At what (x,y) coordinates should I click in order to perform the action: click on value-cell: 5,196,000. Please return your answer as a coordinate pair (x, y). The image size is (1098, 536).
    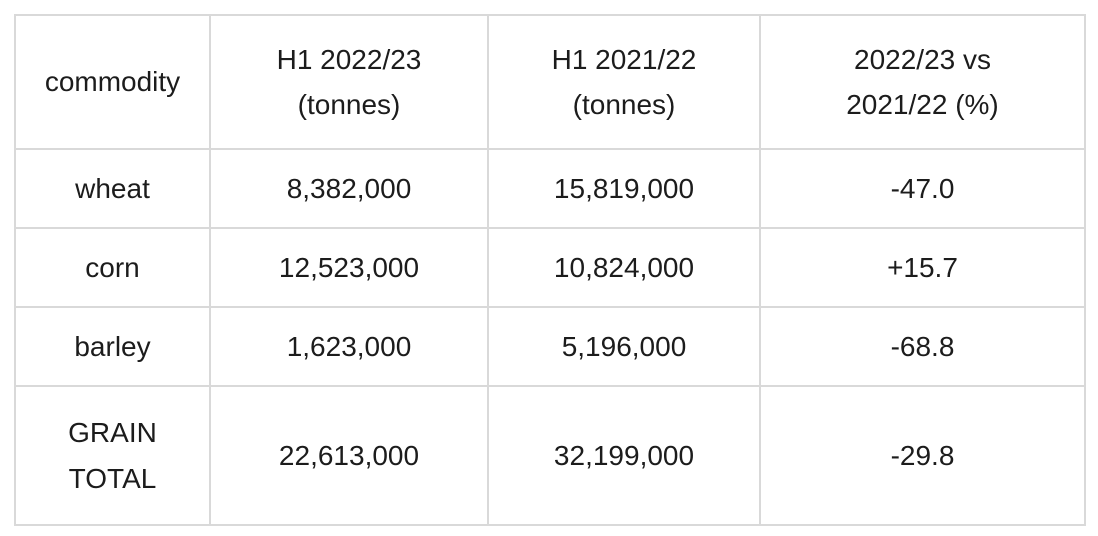
    Looking at the image, I should click on (624, 346).